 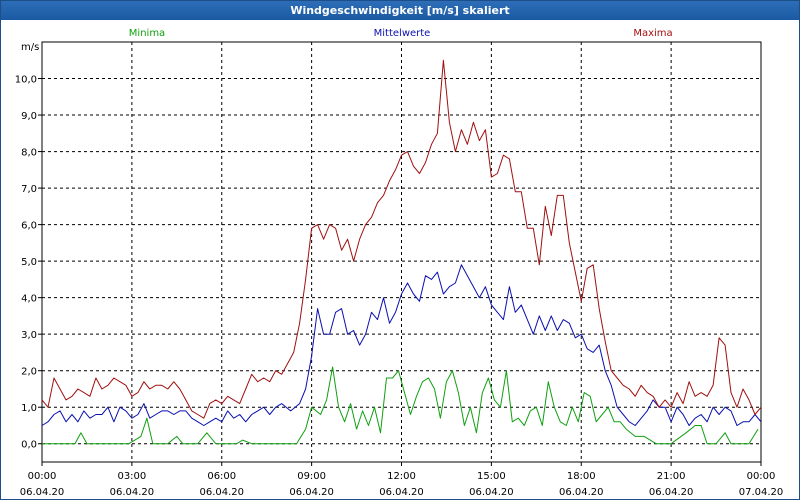 What do you see at coordinates (29, 335) in the screenshot?
I see `y-tick-label: 3,0` at bounding box center [29, 335].